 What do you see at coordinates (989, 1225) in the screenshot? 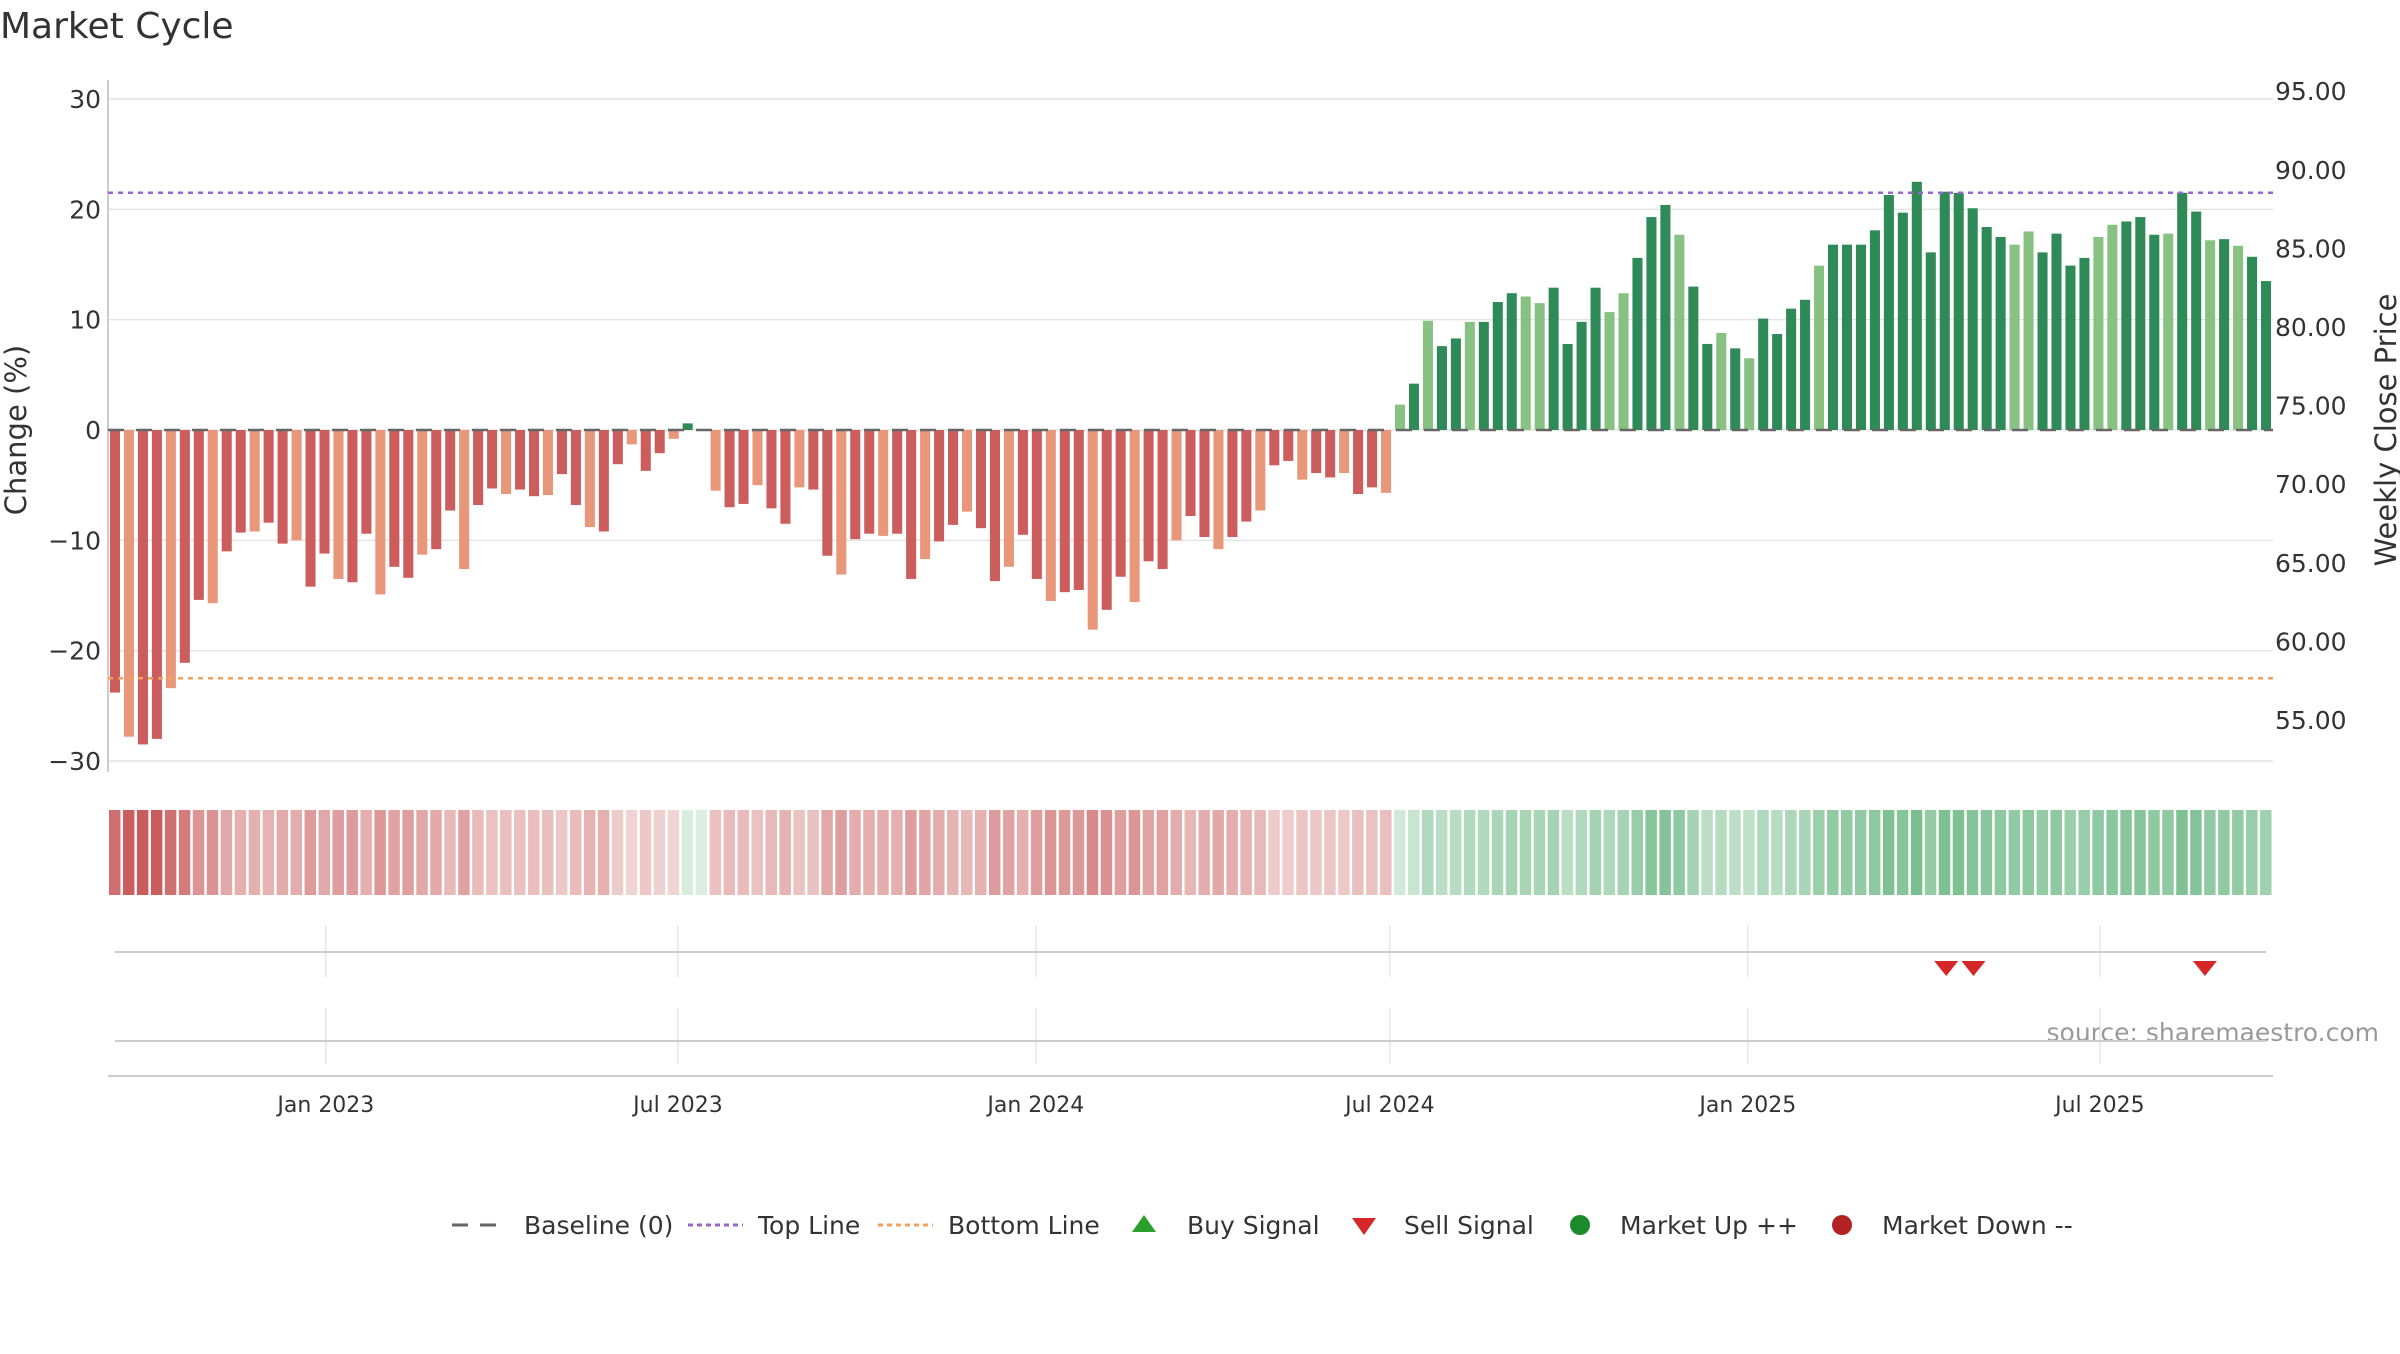
I see `legend-item: Bottom Line` at bounding box center [989, 1225].